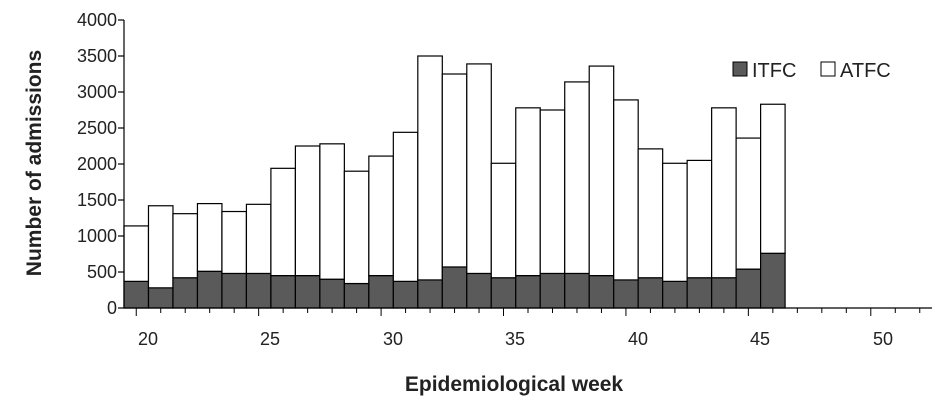 The width and height of the screenshot is (937, 399). Describe the element at coordinates (112, 308) in the screenshot. I see `y-tick-label: 0` at that location.